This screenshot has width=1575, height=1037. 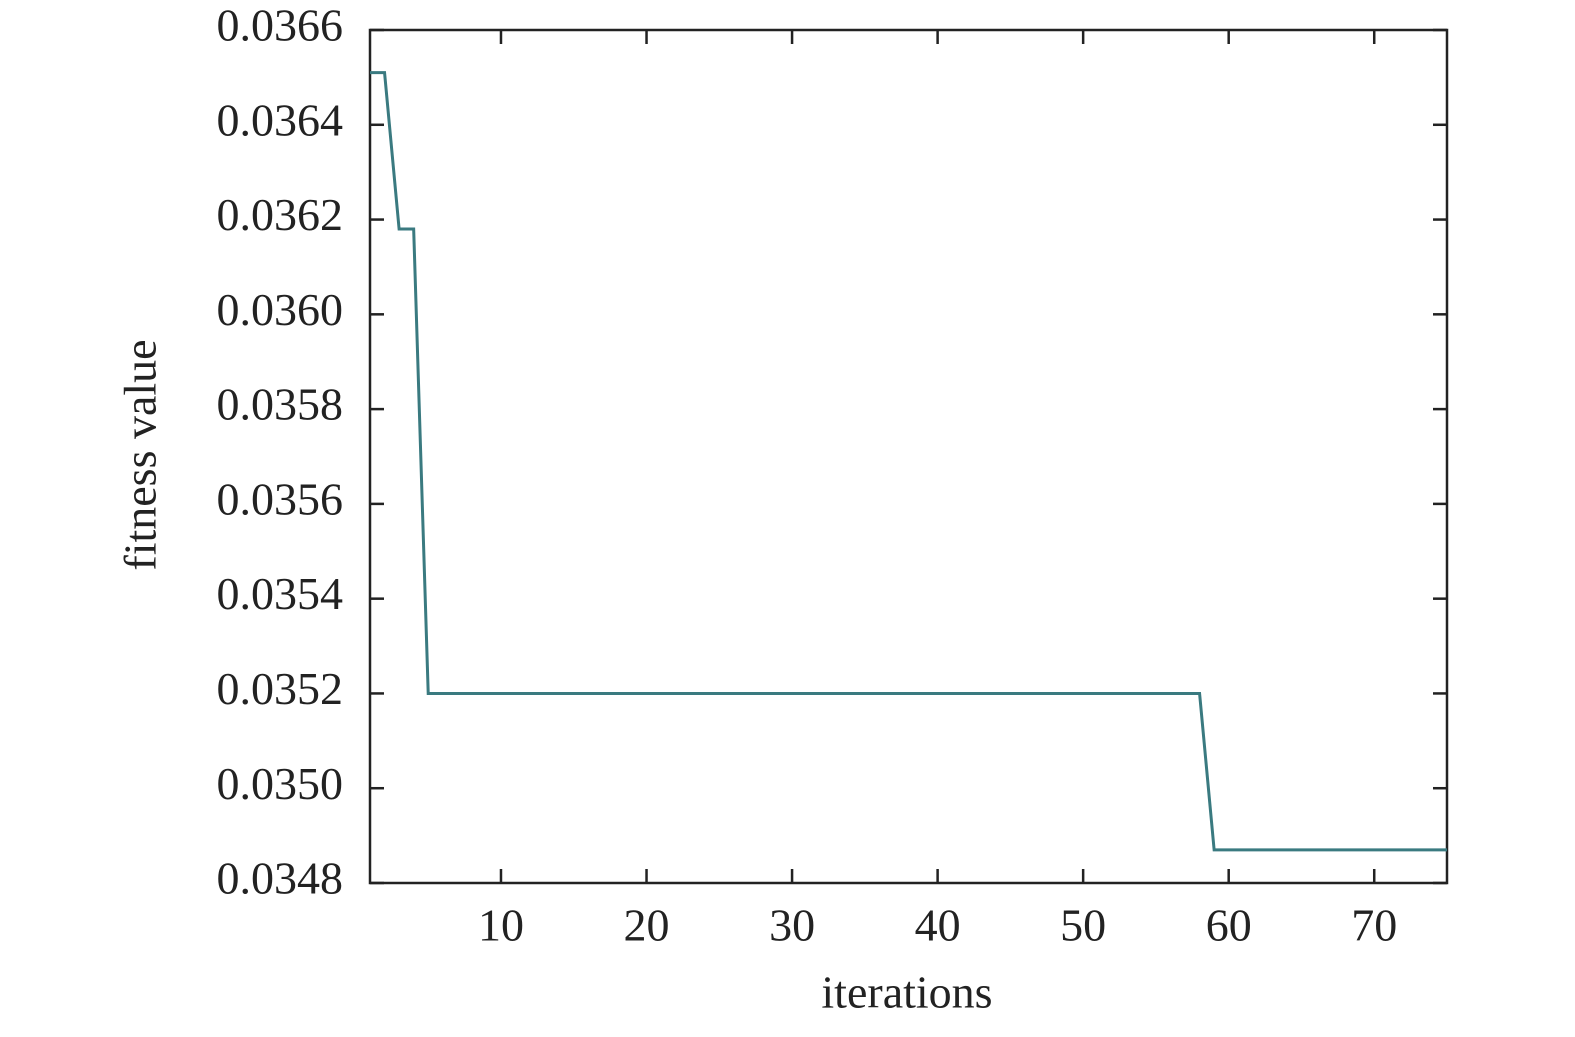 I want to click on y-tick-label: 0.0348, so click(x=280, y=878).